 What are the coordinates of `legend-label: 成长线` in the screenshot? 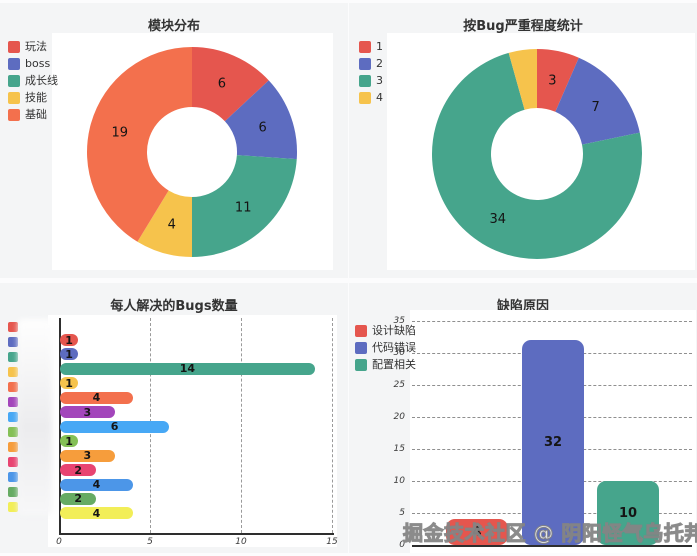 It's located at (41, 80).